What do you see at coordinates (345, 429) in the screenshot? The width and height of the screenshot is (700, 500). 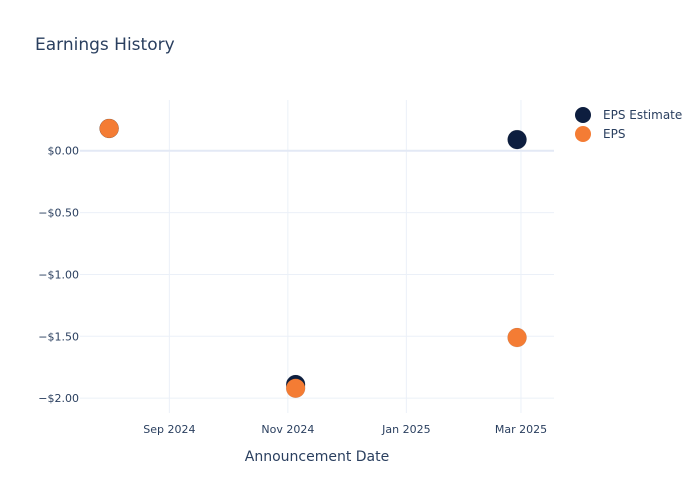 I see `x-tick-labels: Sep 2024 Nov 2024 Jan 2025 Mar 2025` at bounding box center [345, 429].